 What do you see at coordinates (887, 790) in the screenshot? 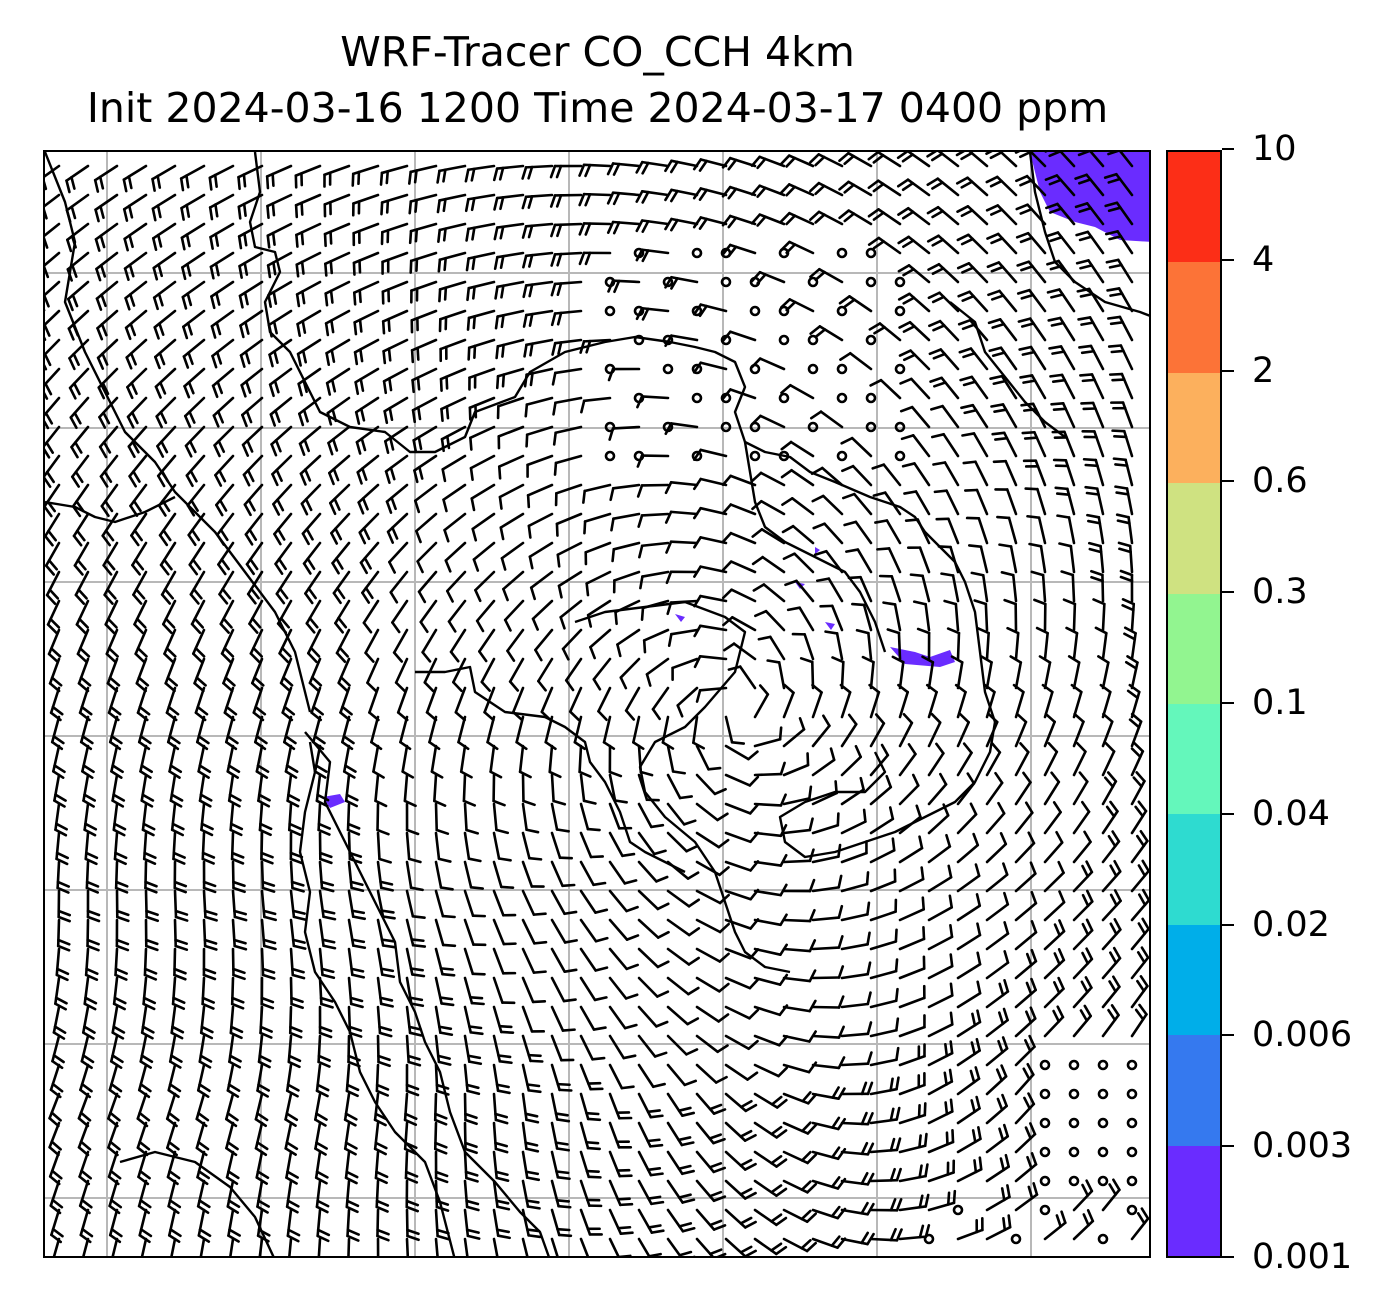
I see `coastline-east-lobe` at bounding box center [887, 790].